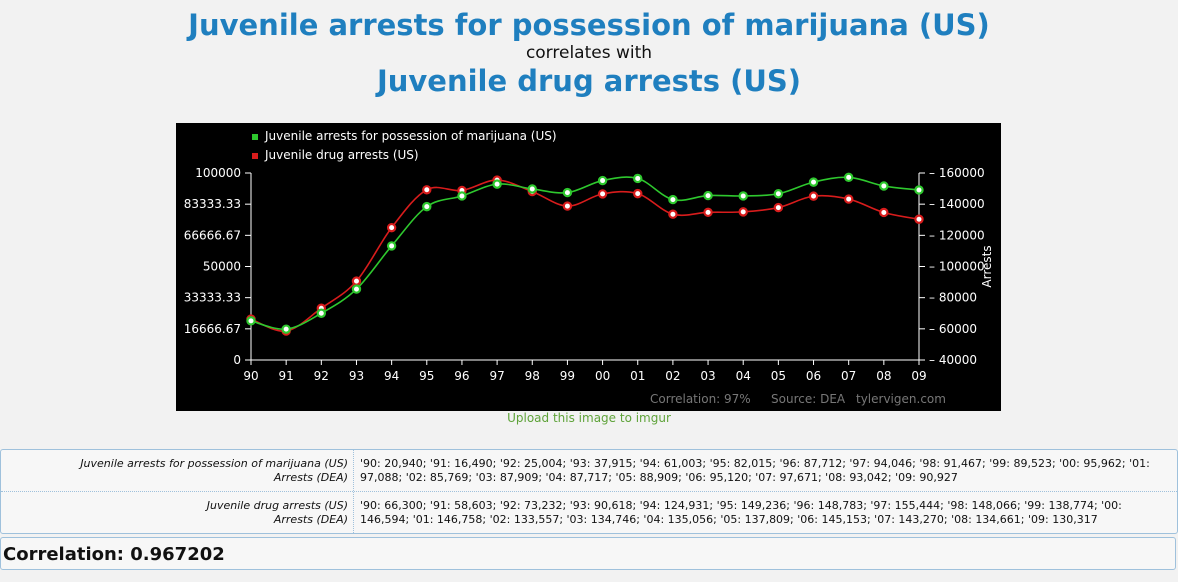  I want to click on left-tick-label: 66666.67, so click(212, 235).